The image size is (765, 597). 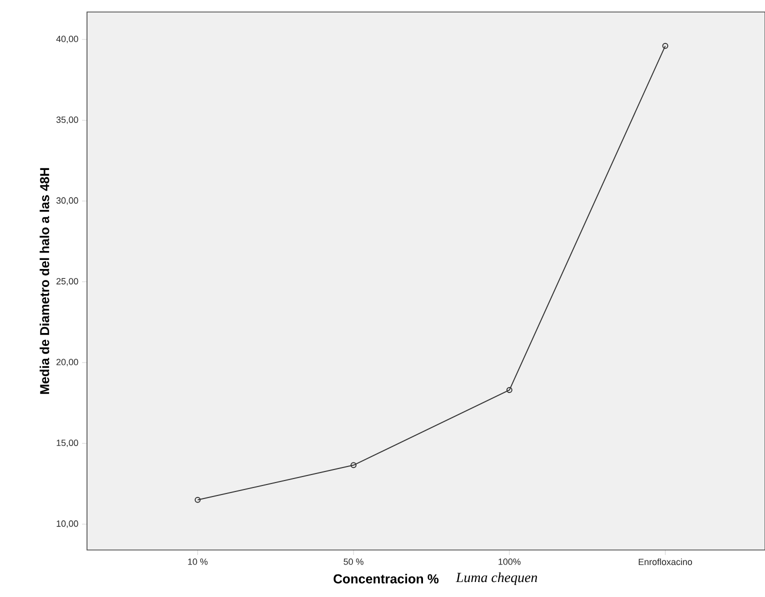 I want to click on y-tick-label: 15,00, so click(x=67, y=444).